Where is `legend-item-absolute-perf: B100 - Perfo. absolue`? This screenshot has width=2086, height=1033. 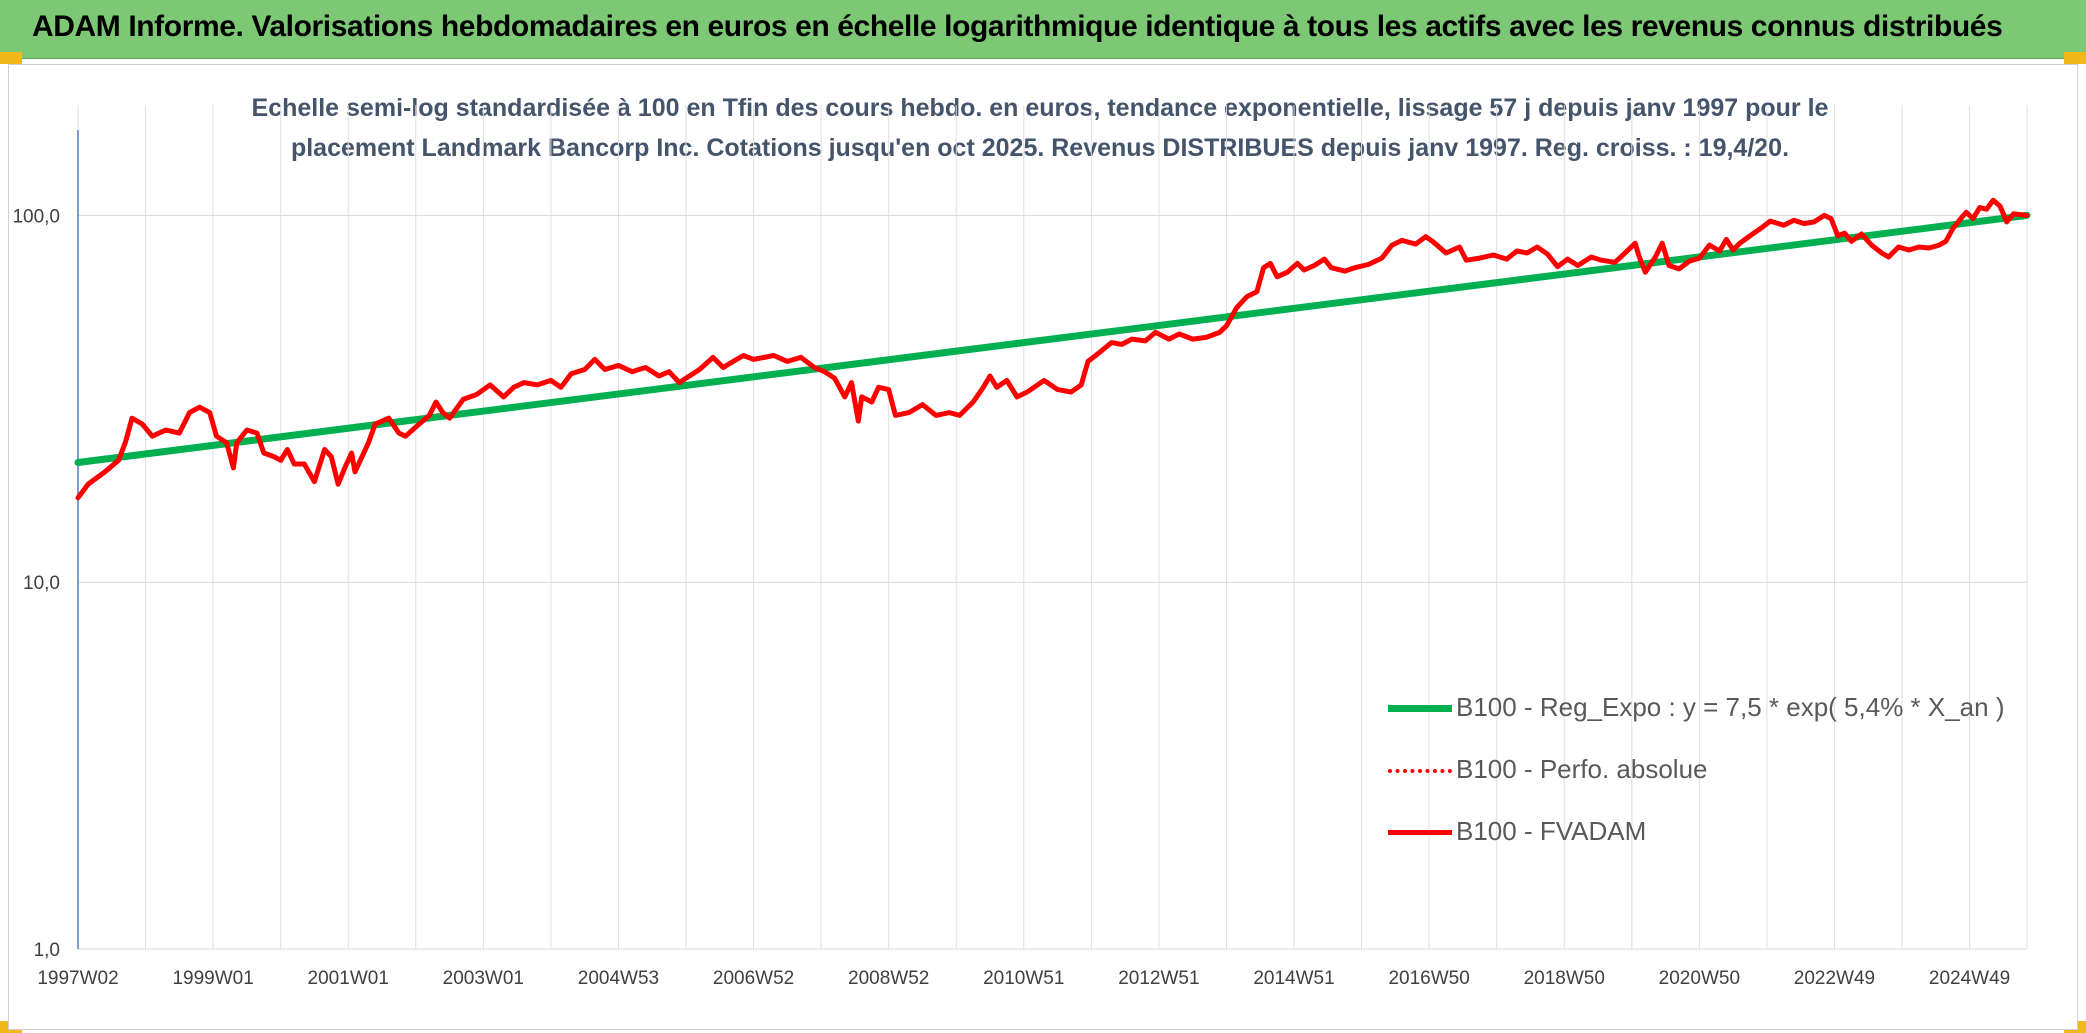 legend-item-absolute-perf: B100 - Perfo. absolue is located at coordinates (1708, 779).